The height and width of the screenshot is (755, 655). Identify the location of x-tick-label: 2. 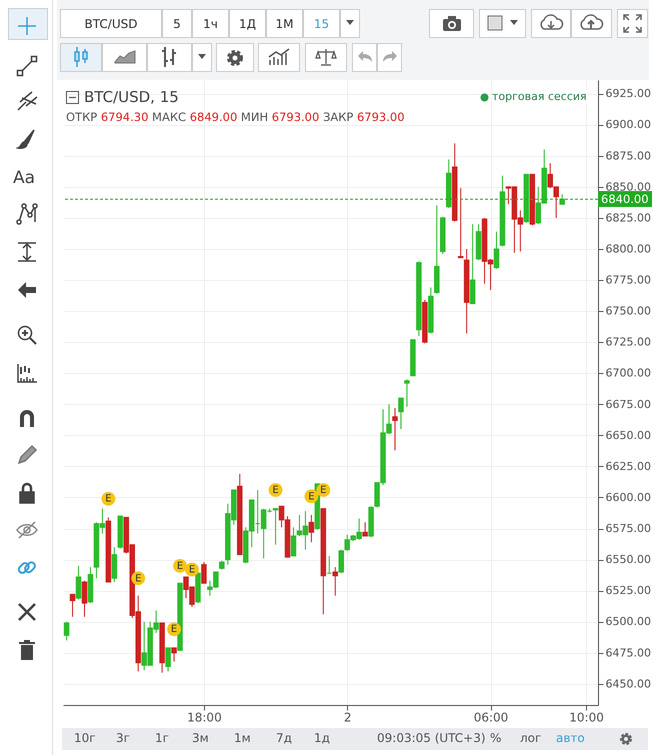
(348, 717).